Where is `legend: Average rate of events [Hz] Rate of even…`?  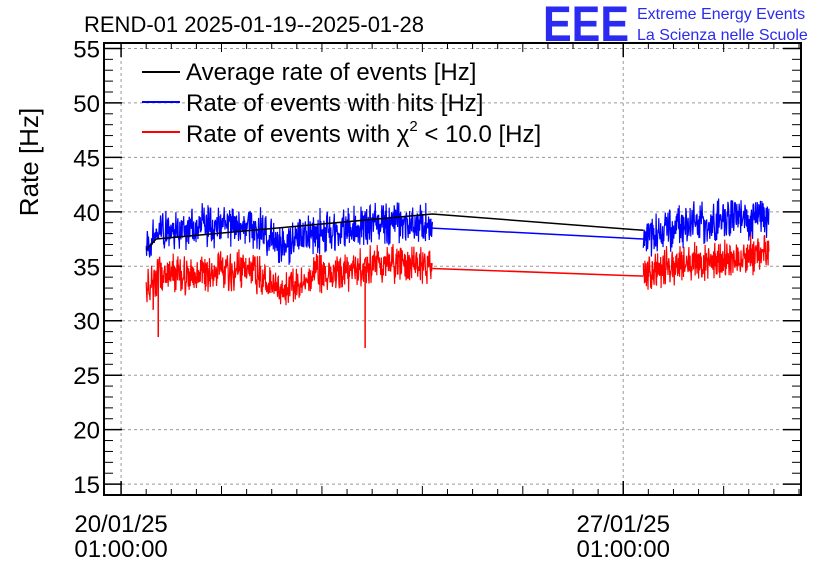 legend: Average rate of events [Hz] Rate of even… is located at coordinates (341, 103).